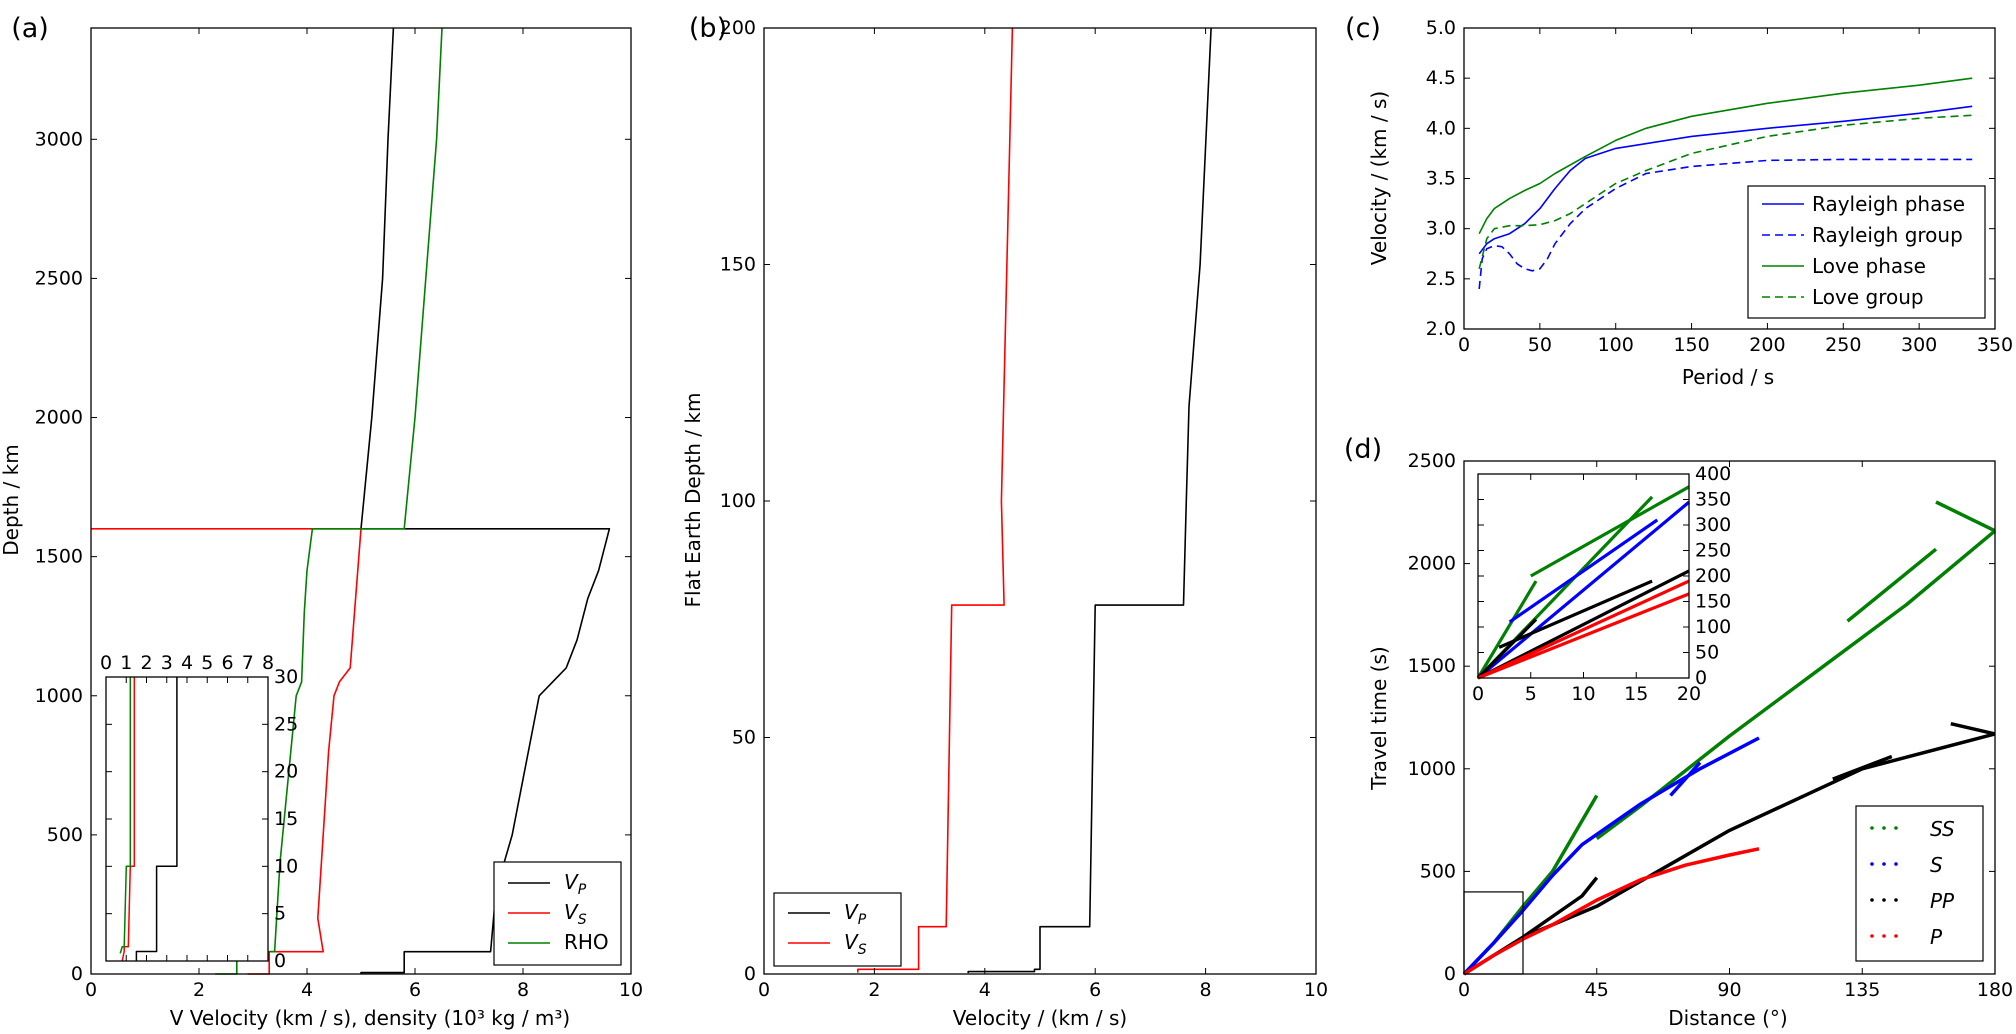 Image resolution: width=2016 pixels, height=1034 pixels. Describe the element at coordinates (286, 866) in the screenshot. I see `y-tick-label: 10` at that location.